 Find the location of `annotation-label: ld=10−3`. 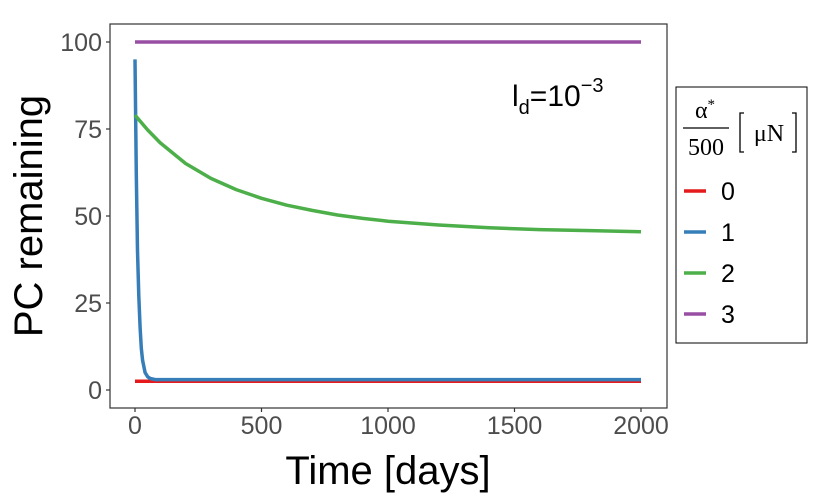

annotation-label: ld=10−3 is located at coordinates (558, 97).